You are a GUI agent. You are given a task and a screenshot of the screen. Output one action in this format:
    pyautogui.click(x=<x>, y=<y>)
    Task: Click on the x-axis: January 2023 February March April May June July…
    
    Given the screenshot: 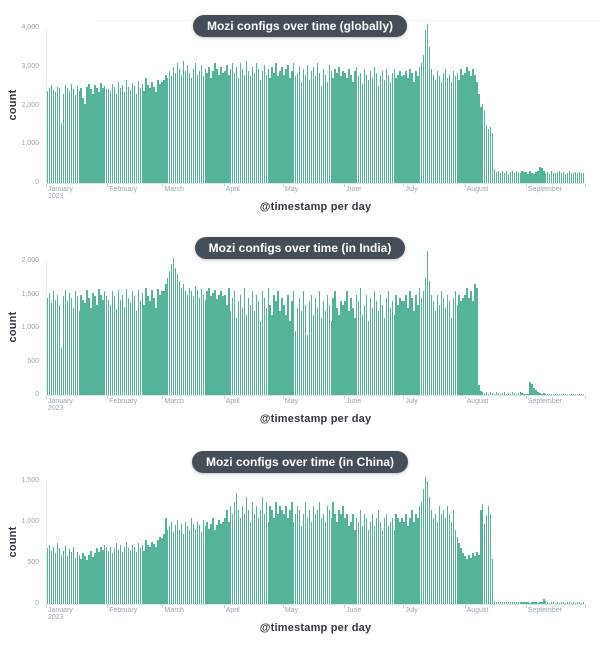 What is the action you would take?
    pyautogui.click(x=316, y=191)
    